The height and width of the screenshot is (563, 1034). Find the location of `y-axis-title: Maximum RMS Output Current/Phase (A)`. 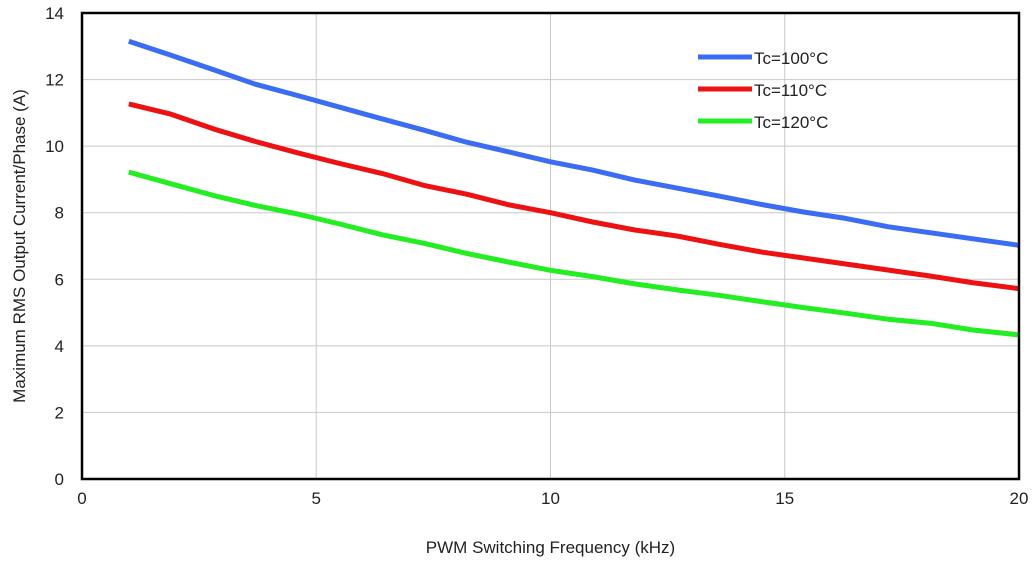

y-axis-title: Maximum RMS Output Current/Phase (A) is located at coordinates (19, 246).